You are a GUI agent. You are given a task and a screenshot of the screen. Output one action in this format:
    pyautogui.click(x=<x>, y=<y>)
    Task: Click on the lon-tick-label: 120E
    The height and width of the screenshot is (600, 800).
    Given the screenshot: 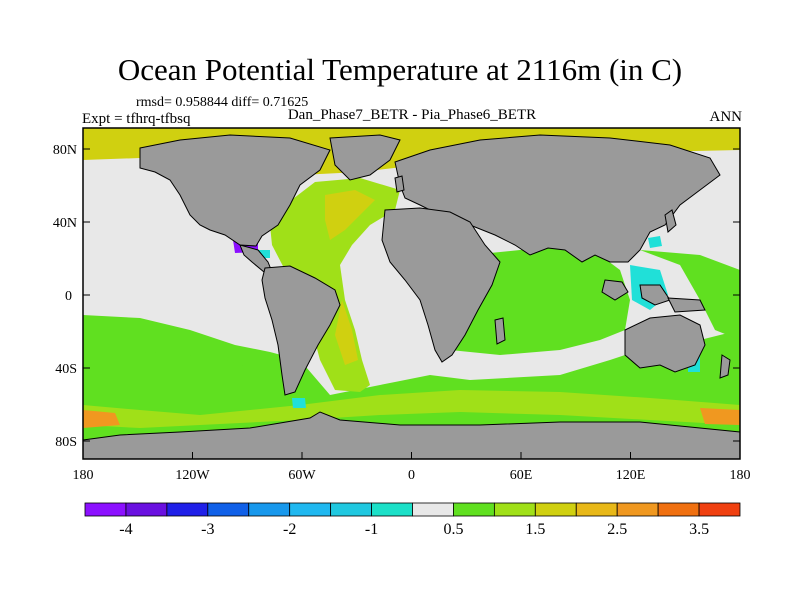 What is the action you would take?
    pyautogui.click(x=631, y=475)
    